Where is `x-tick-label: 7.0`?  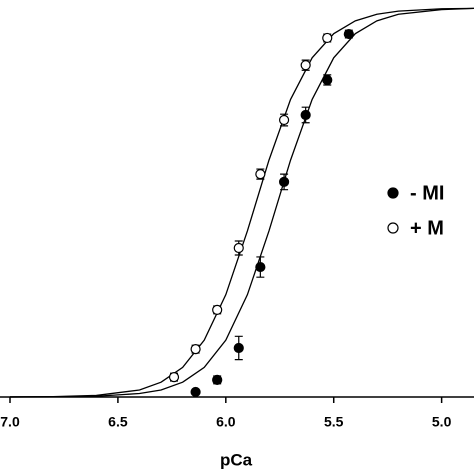 x-tick-label: 7.0 is located at coordinates (10, 422).